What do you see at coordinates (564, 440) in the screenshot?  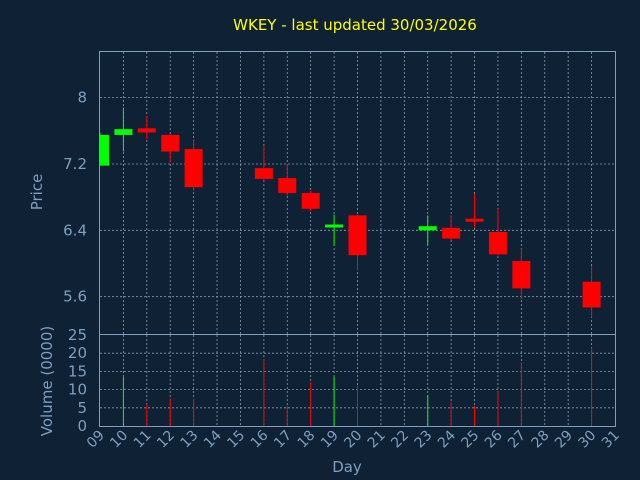 I see `x-tick-label: 29` at bounding box center [564, 440].